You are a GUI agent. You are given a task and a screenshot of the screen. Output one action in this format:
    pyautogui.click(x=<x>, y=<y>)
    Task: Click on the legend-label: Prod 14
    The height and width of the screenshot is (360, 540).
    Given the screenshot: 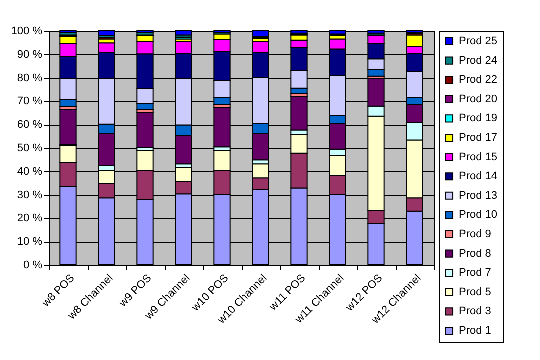 What is the action you would take?
    pyautogui.click(x=478, y=176)
    